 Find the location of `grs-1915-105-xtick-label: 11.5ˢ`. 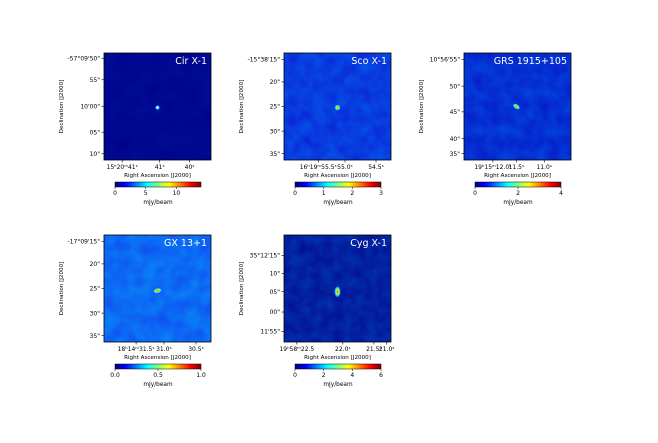

grs-1915-105-xtick-label: 11.5ˢ is located at coordinates (517, 167).